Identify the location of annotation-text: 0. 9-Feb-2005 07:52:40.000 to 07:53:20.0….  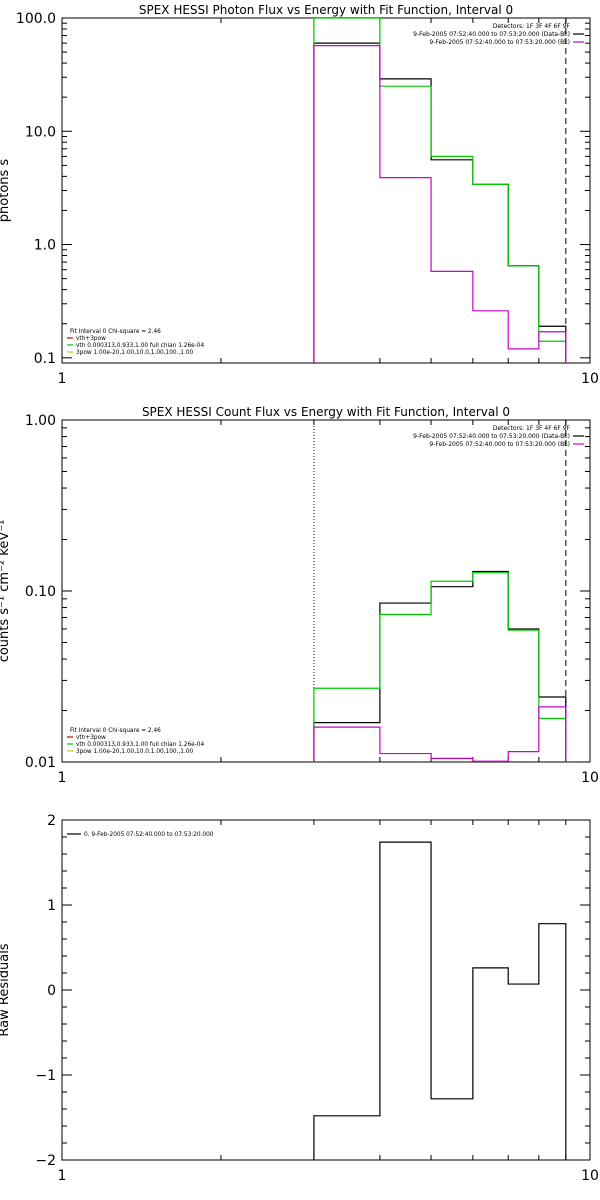
(149, 835).